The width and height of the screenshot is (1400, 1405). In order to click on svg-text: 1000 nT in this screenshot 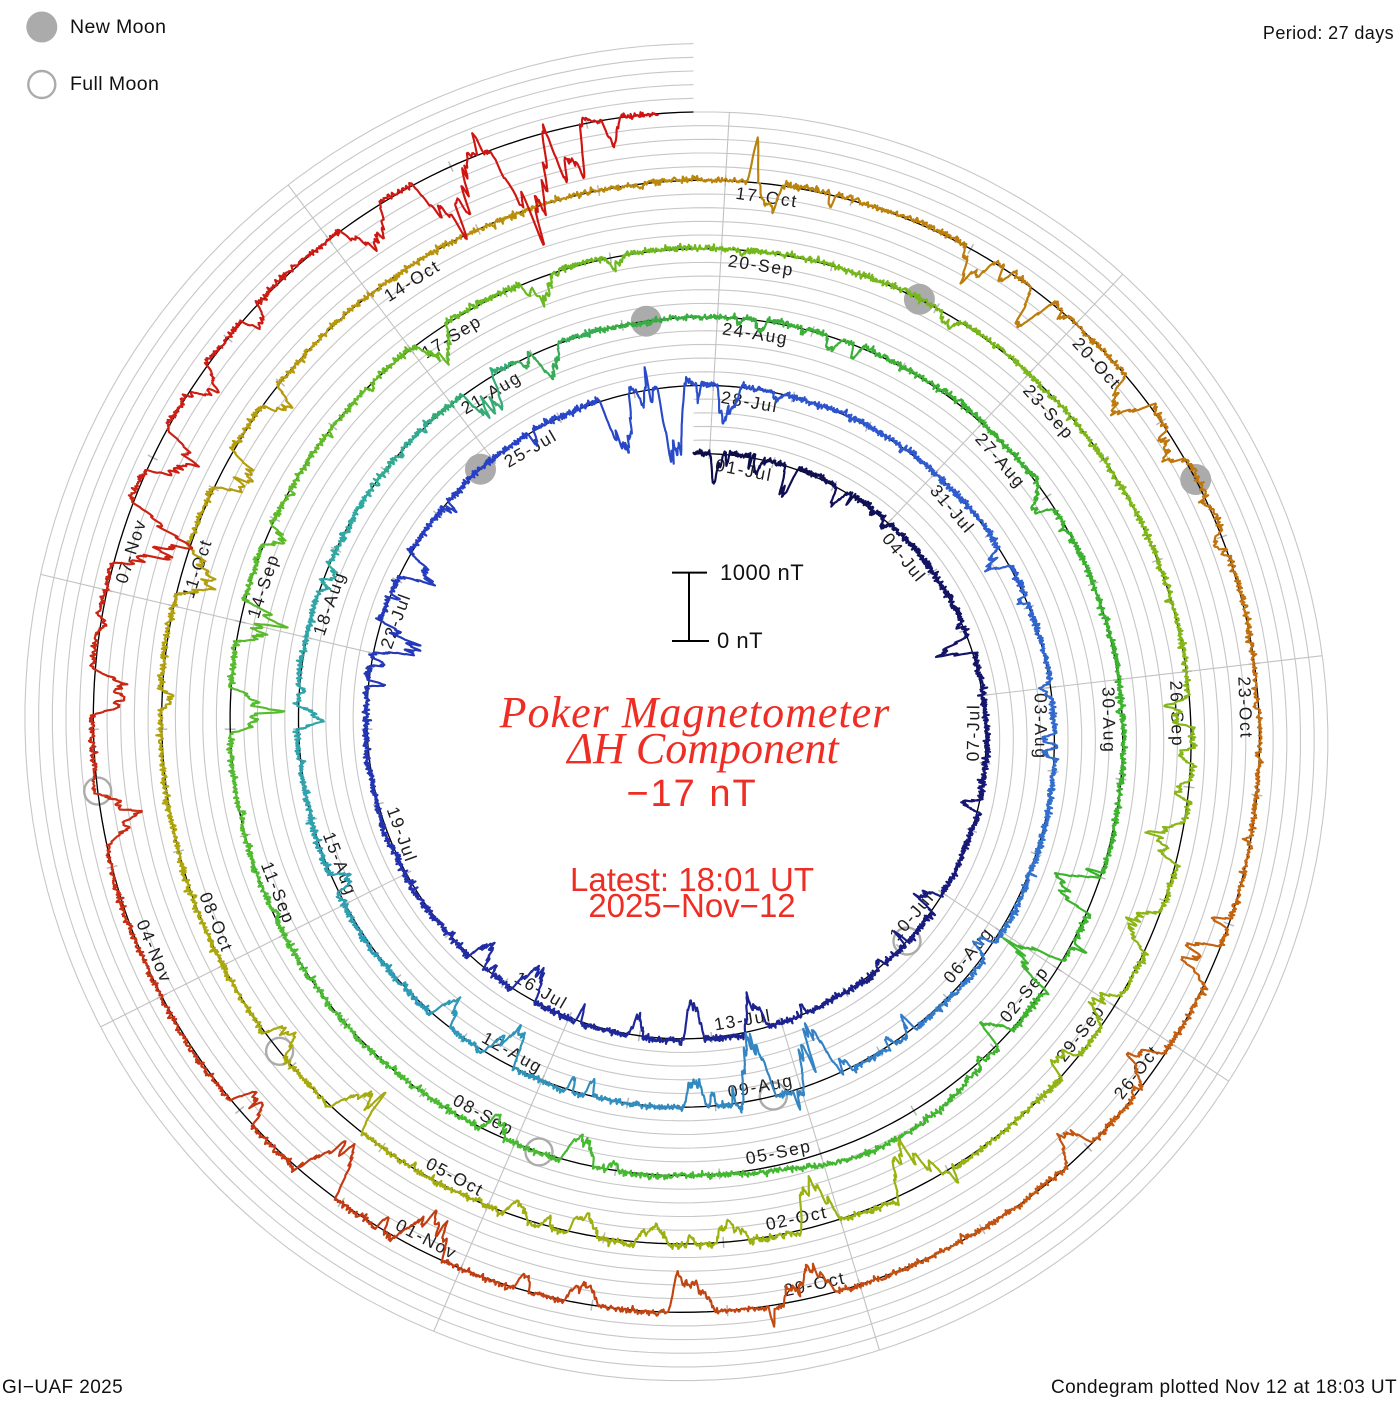, I will do `click(762, 572)`.